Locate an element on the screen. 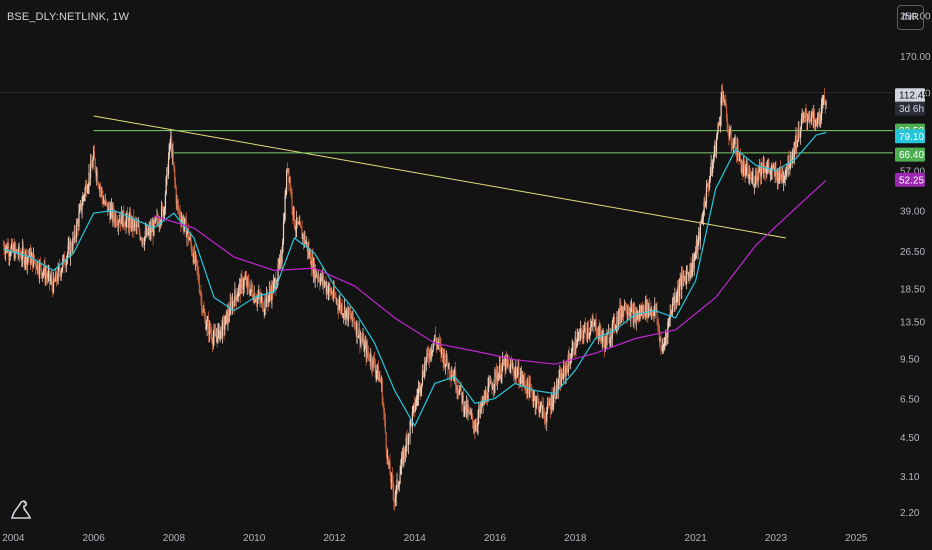 The height and width of the screenshot is (550, 932). x-tick-label: 2023 is located at coordinates (776, 538).